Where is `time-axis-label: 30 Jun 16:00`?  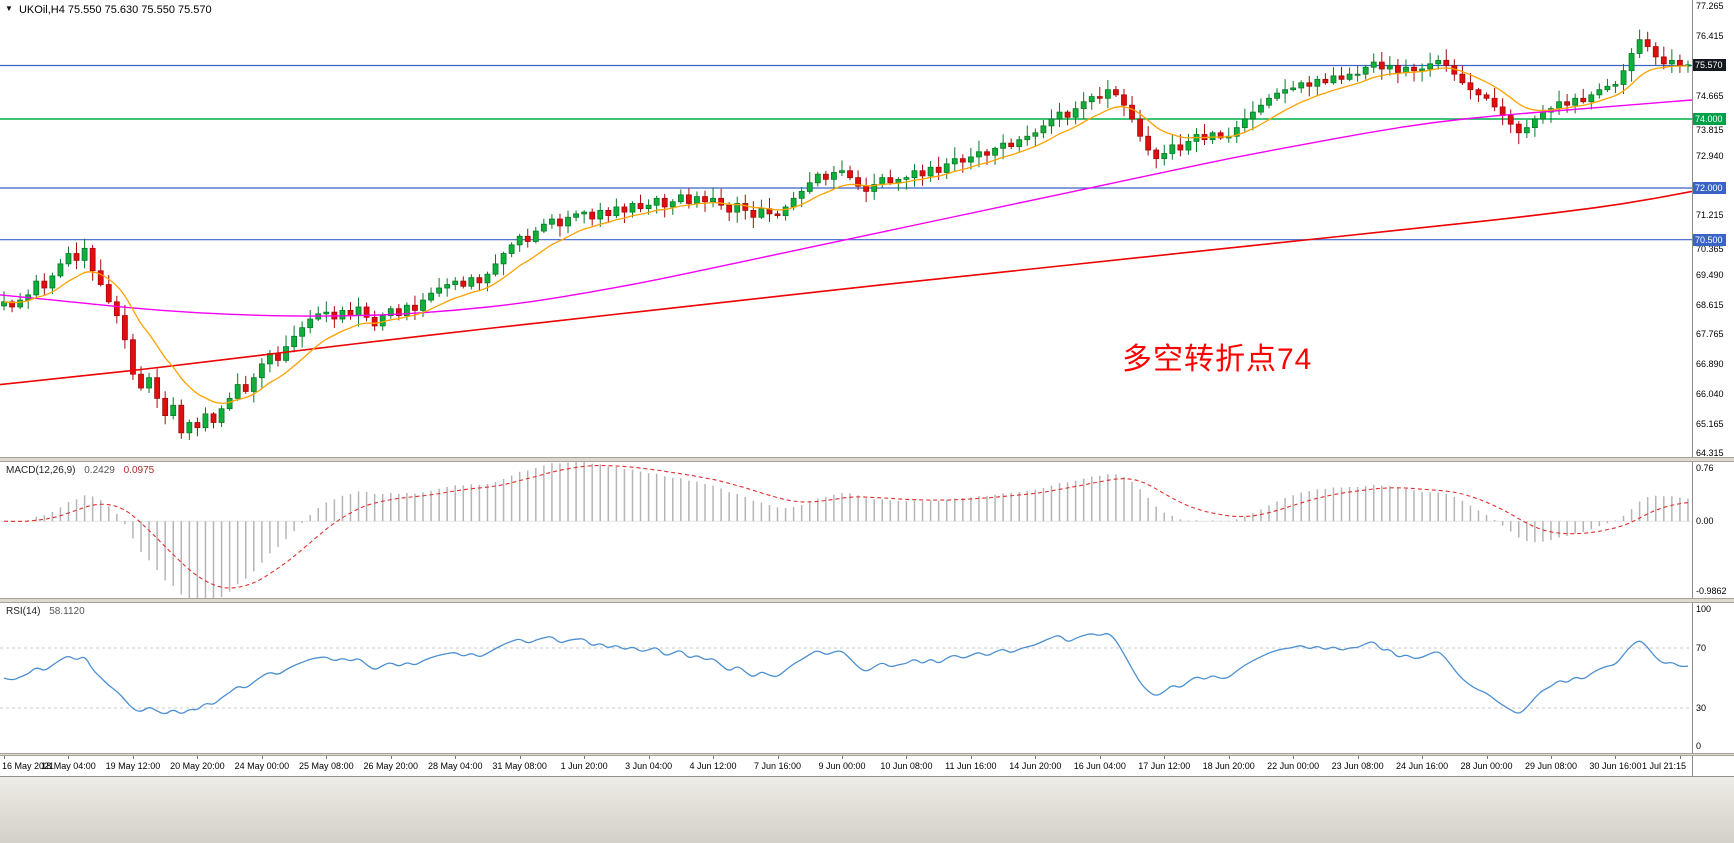
time-axis-label: 30 Jun 16:00 is located at coordinates (1615, 766).